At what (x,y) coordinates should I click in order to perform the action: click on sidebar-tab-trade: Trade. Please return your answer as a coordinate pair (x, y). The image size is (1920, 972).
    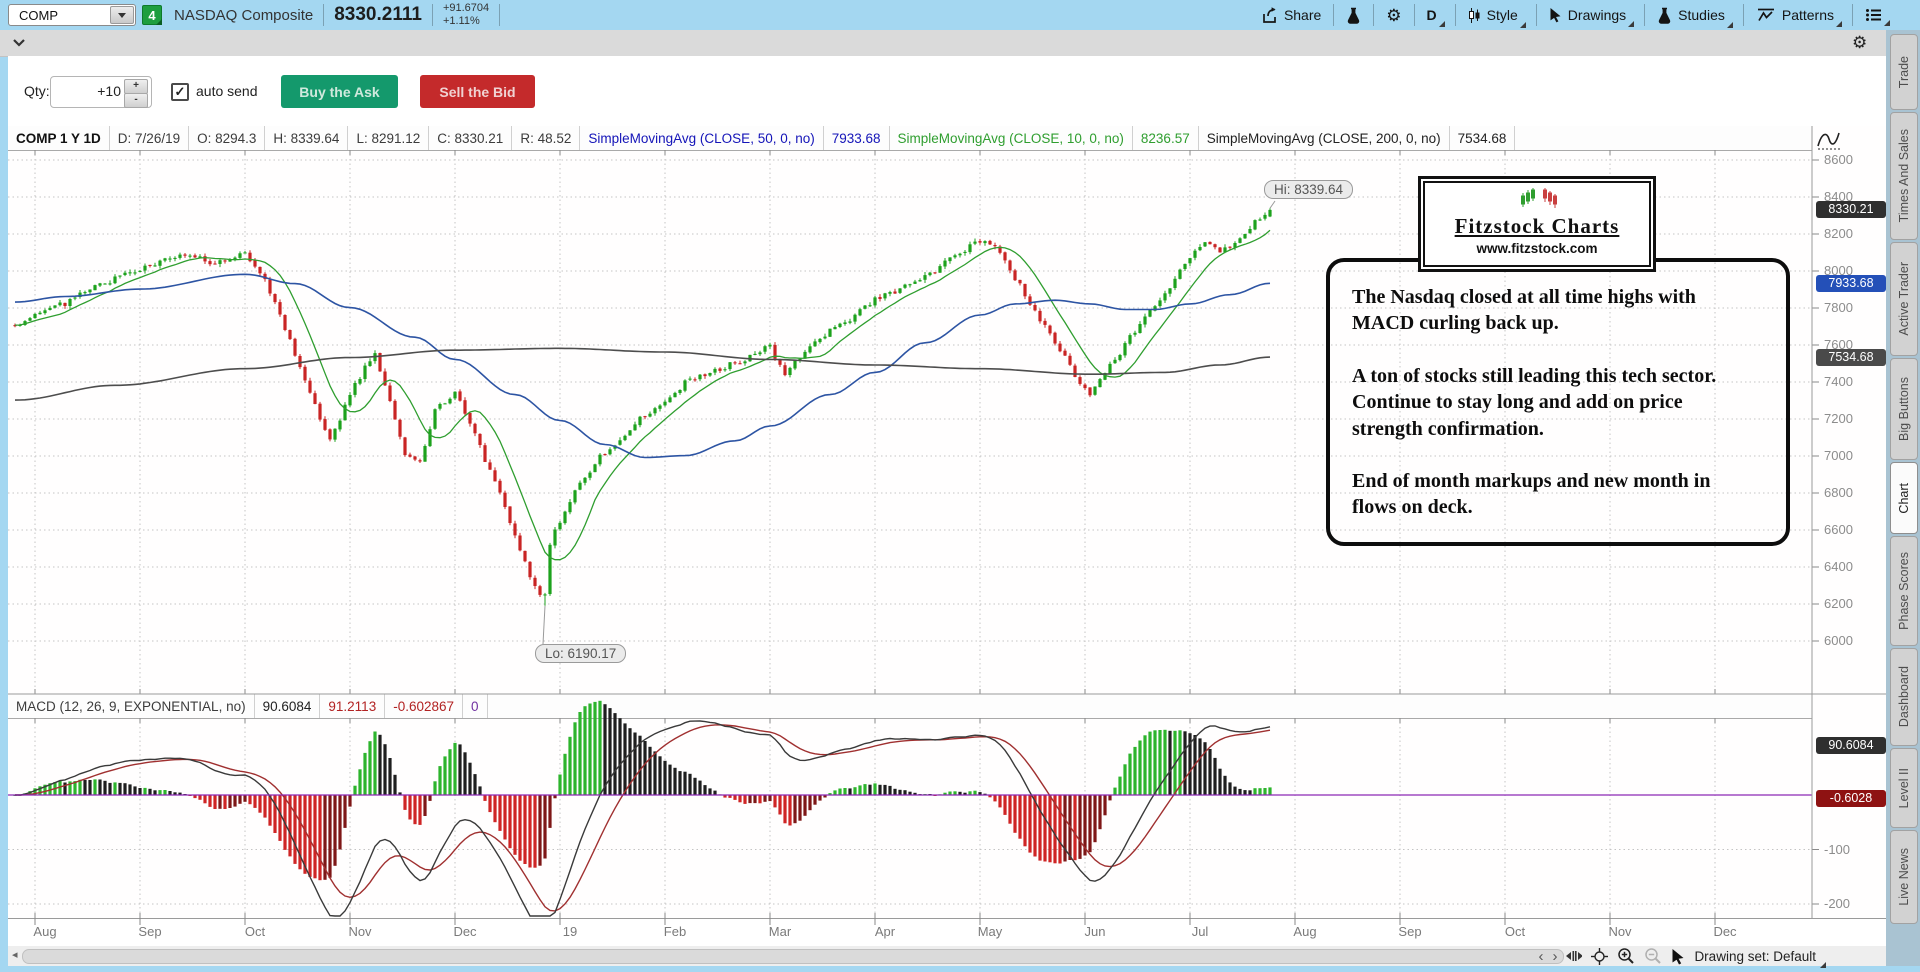
    Looking at the image, I should click on (1904, 72).